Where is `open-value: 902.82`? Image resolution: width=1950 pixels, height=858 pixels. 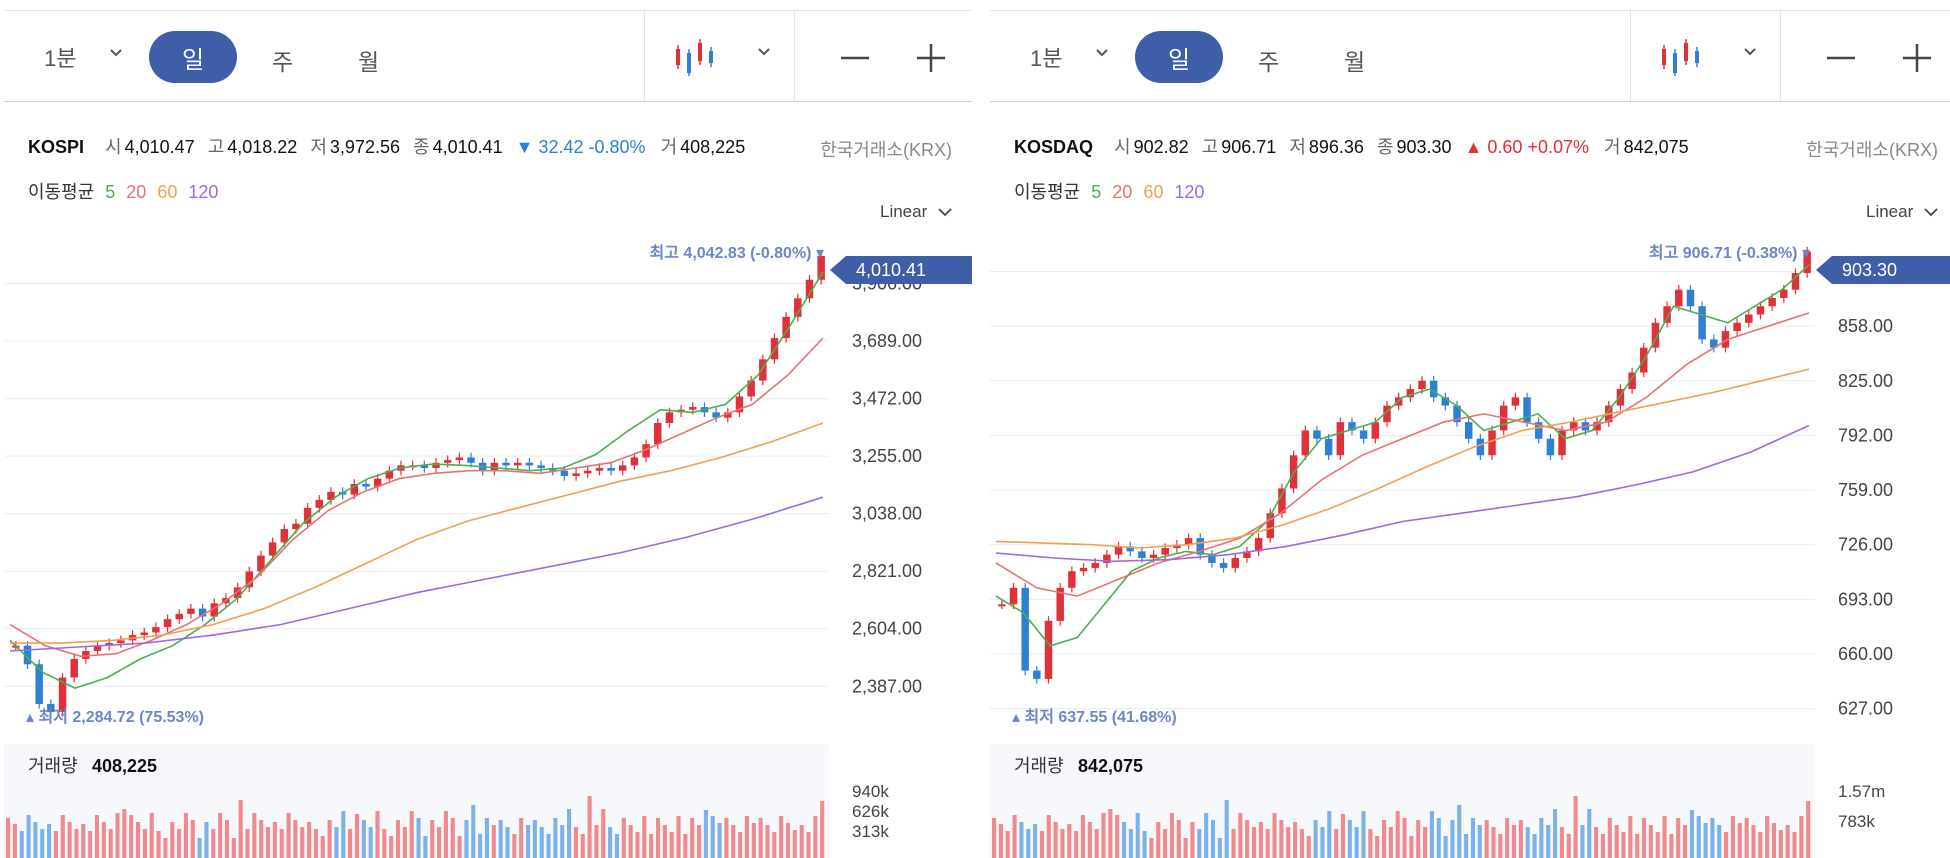 open-value: 902.82 is located at coordinates (1161, 147).